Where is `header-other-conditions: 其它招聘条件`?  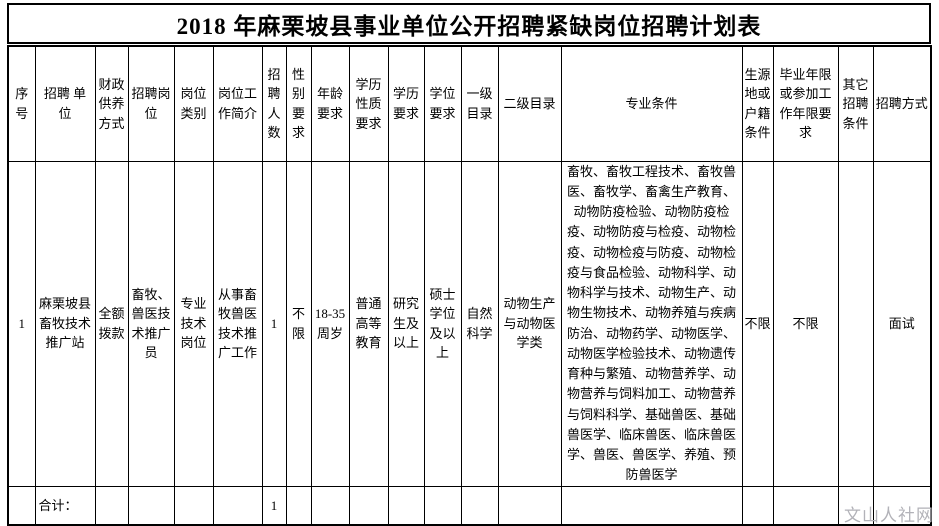 header-other-conditions: 其它招聘条件 is located at coordinates (855, 103).